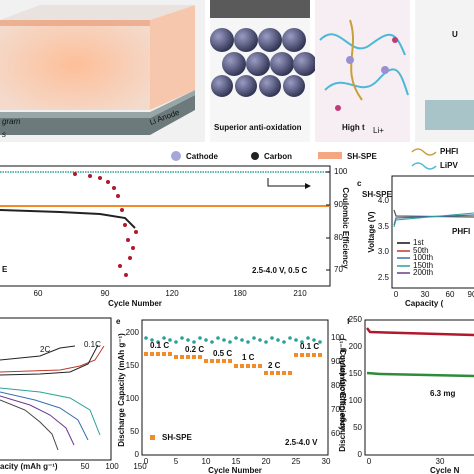 The image size is (474, 474). What do you see at coordinates (461, 231) in the screenshot?
I see `panel-c-fragment: PHFI` at bounding box center [461, 231].